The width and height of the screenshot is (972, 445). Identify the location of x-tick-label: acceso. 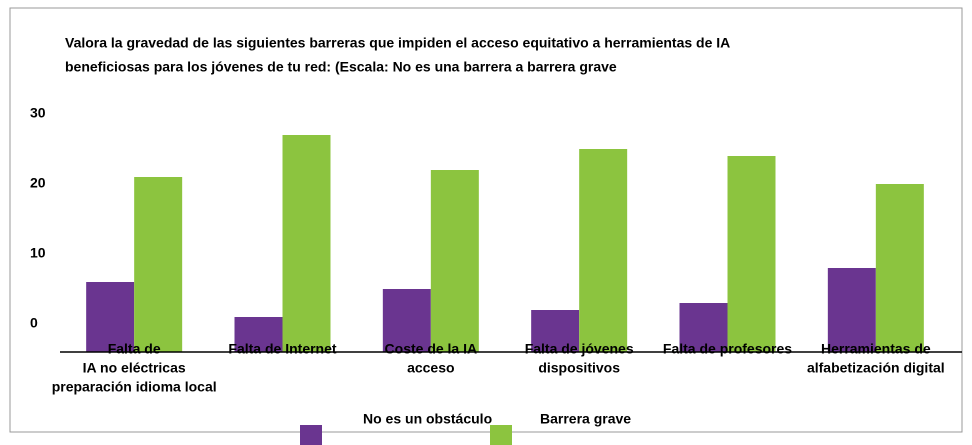
(430, 368).